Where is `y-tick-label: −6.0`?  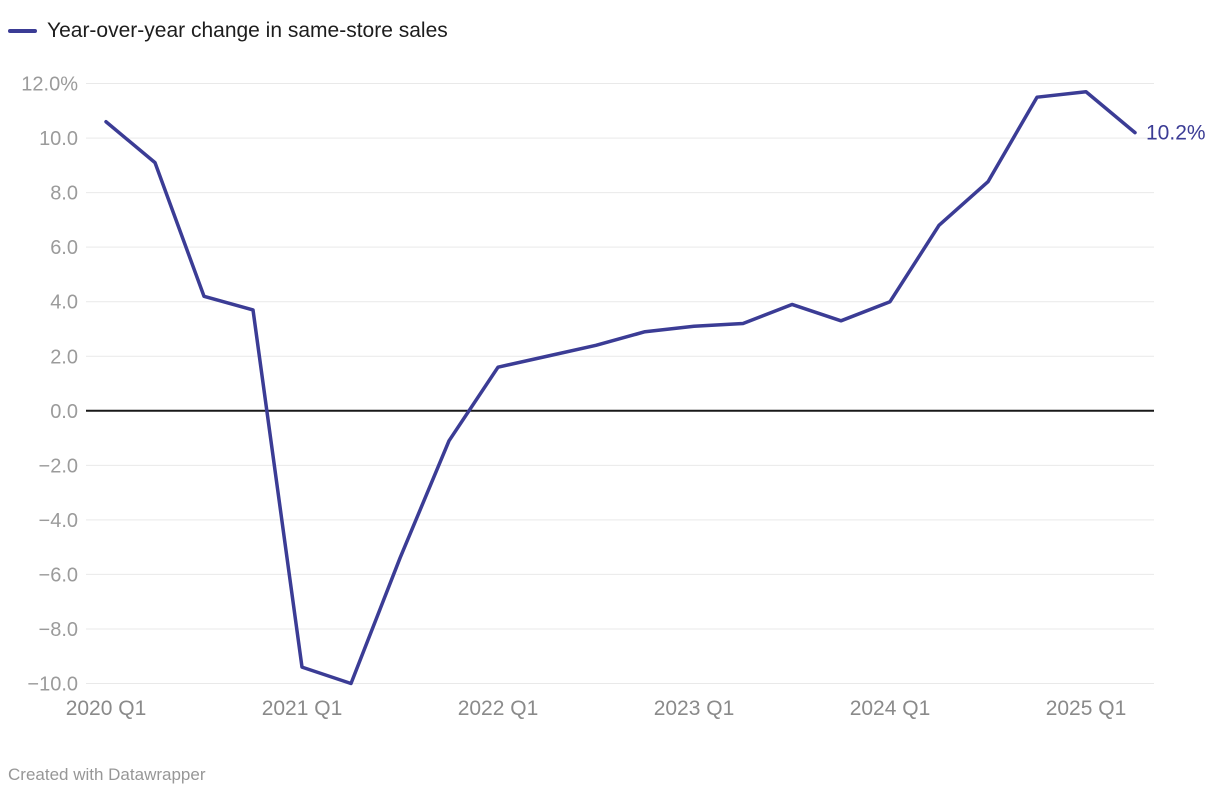
y-tick-label: −6.0 is located at coordinates (58, 575).